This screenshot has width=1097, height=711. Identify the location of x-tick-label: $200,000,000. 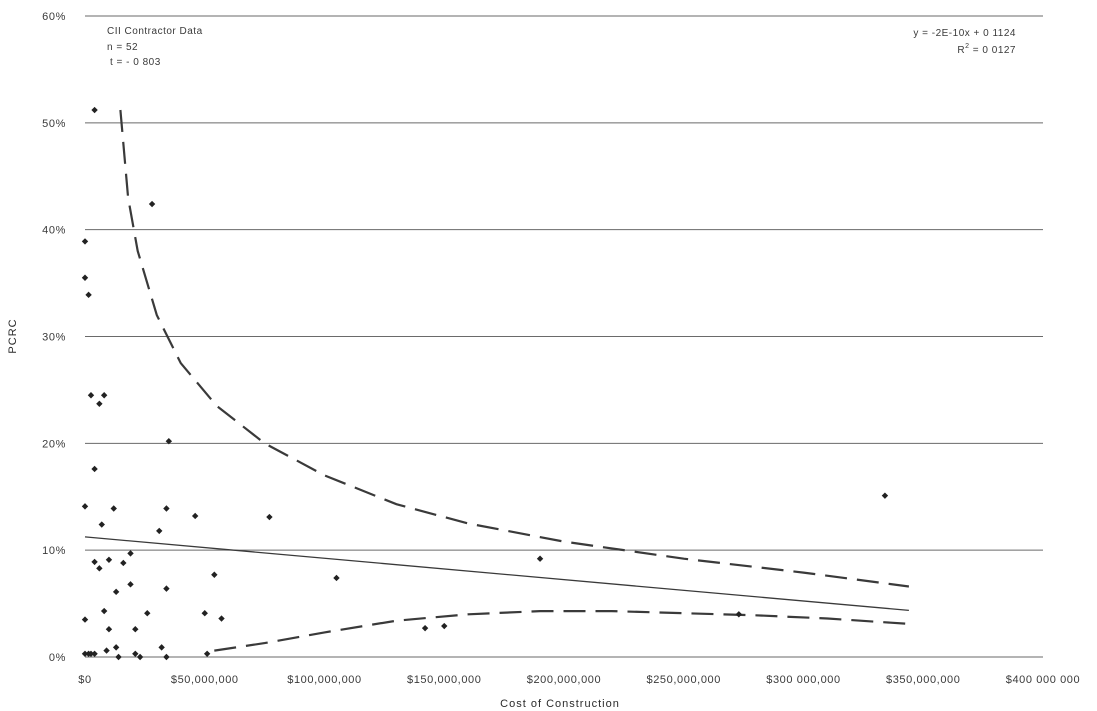
(564, 680).